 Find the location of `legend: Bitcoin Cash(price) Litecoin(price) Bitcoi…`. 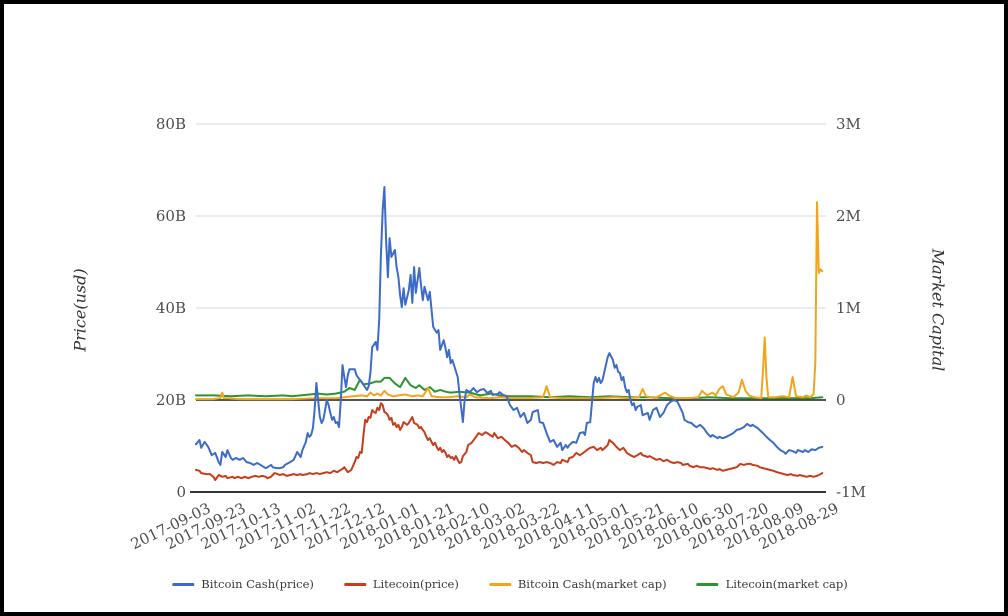

legend: Bitcoin Cash(price) Litecoin(price) Bitcoi… is located at coordinates (510, 584).